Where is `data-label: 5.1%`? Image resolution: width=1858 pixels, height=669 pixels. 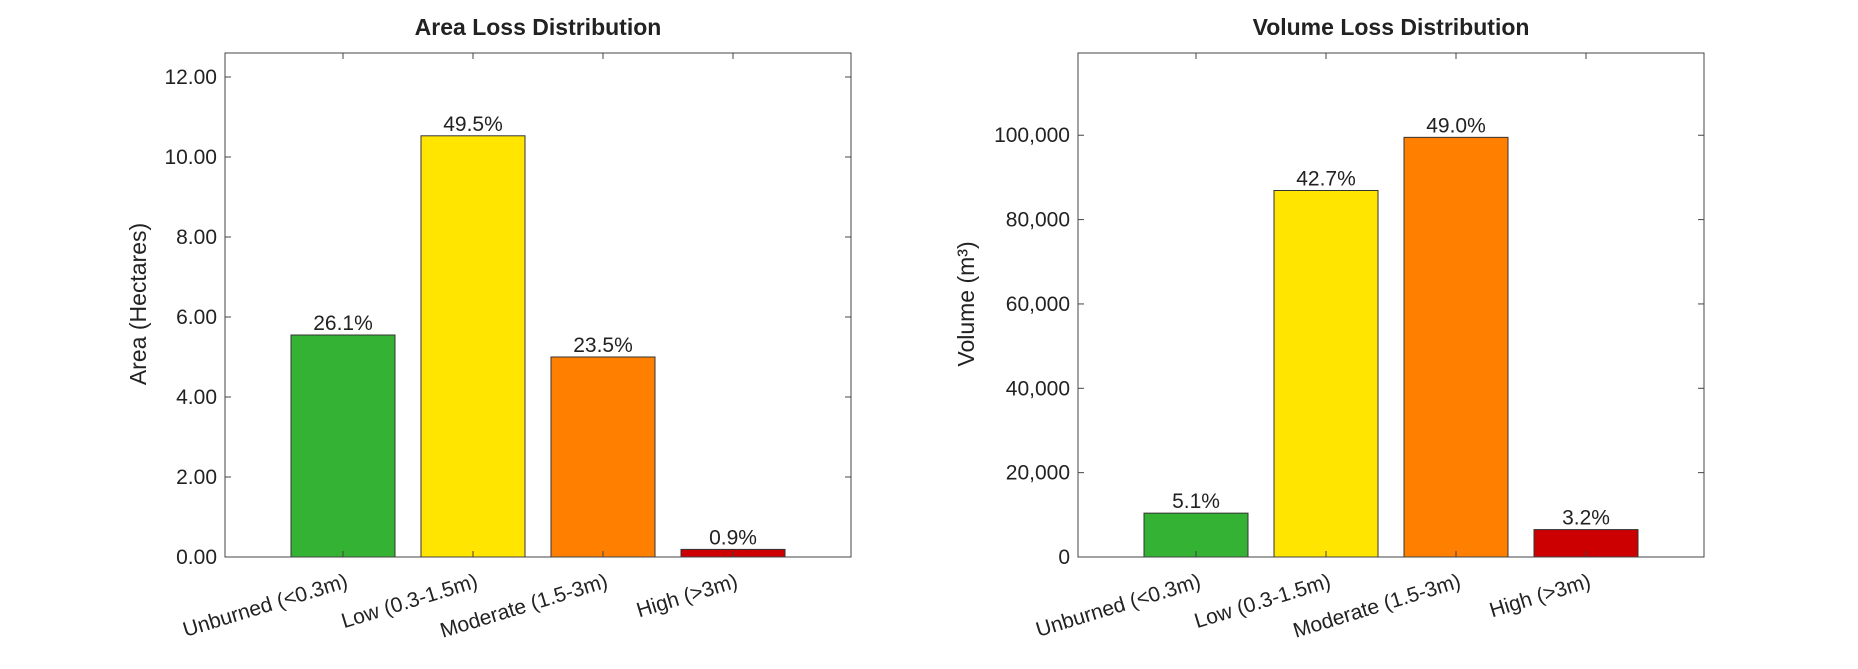
data-label: 5.1% is located at coordinates (1196, 501).